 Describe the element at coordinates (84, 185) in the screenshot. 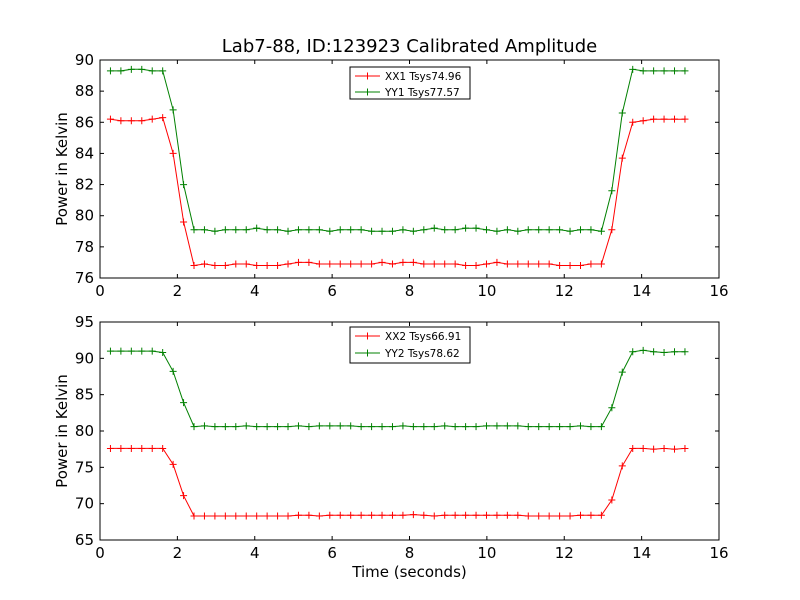

I see `y-tick-label: 82` at that location.